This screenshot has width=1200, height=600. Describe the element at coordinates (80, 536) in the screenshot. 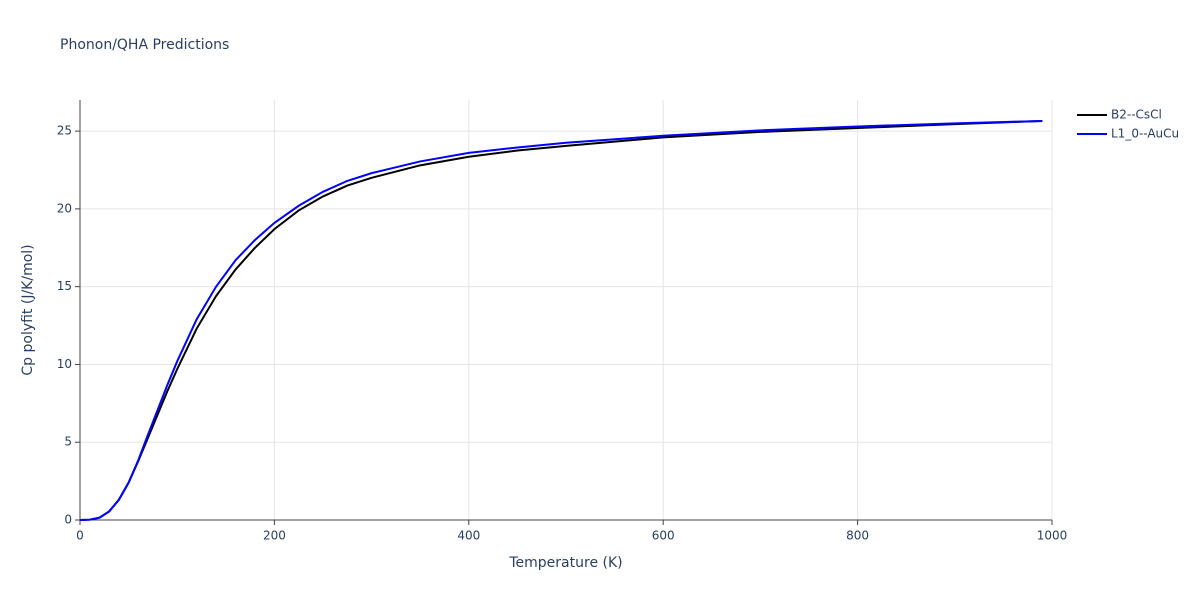

I see `x-tick-label: 0` at that location.